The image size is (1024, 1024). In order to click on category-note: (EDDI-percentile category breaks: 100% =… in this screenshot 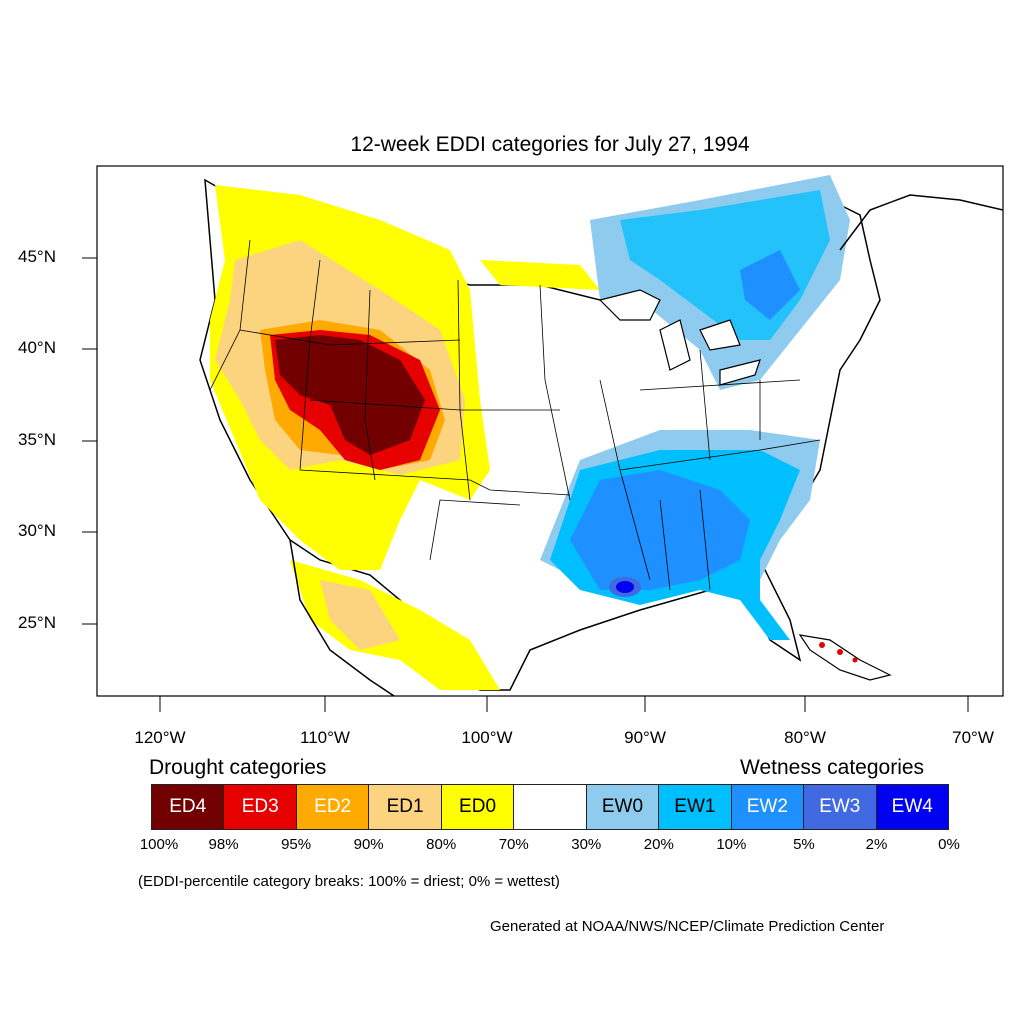, I will do `click(349, 881)`.